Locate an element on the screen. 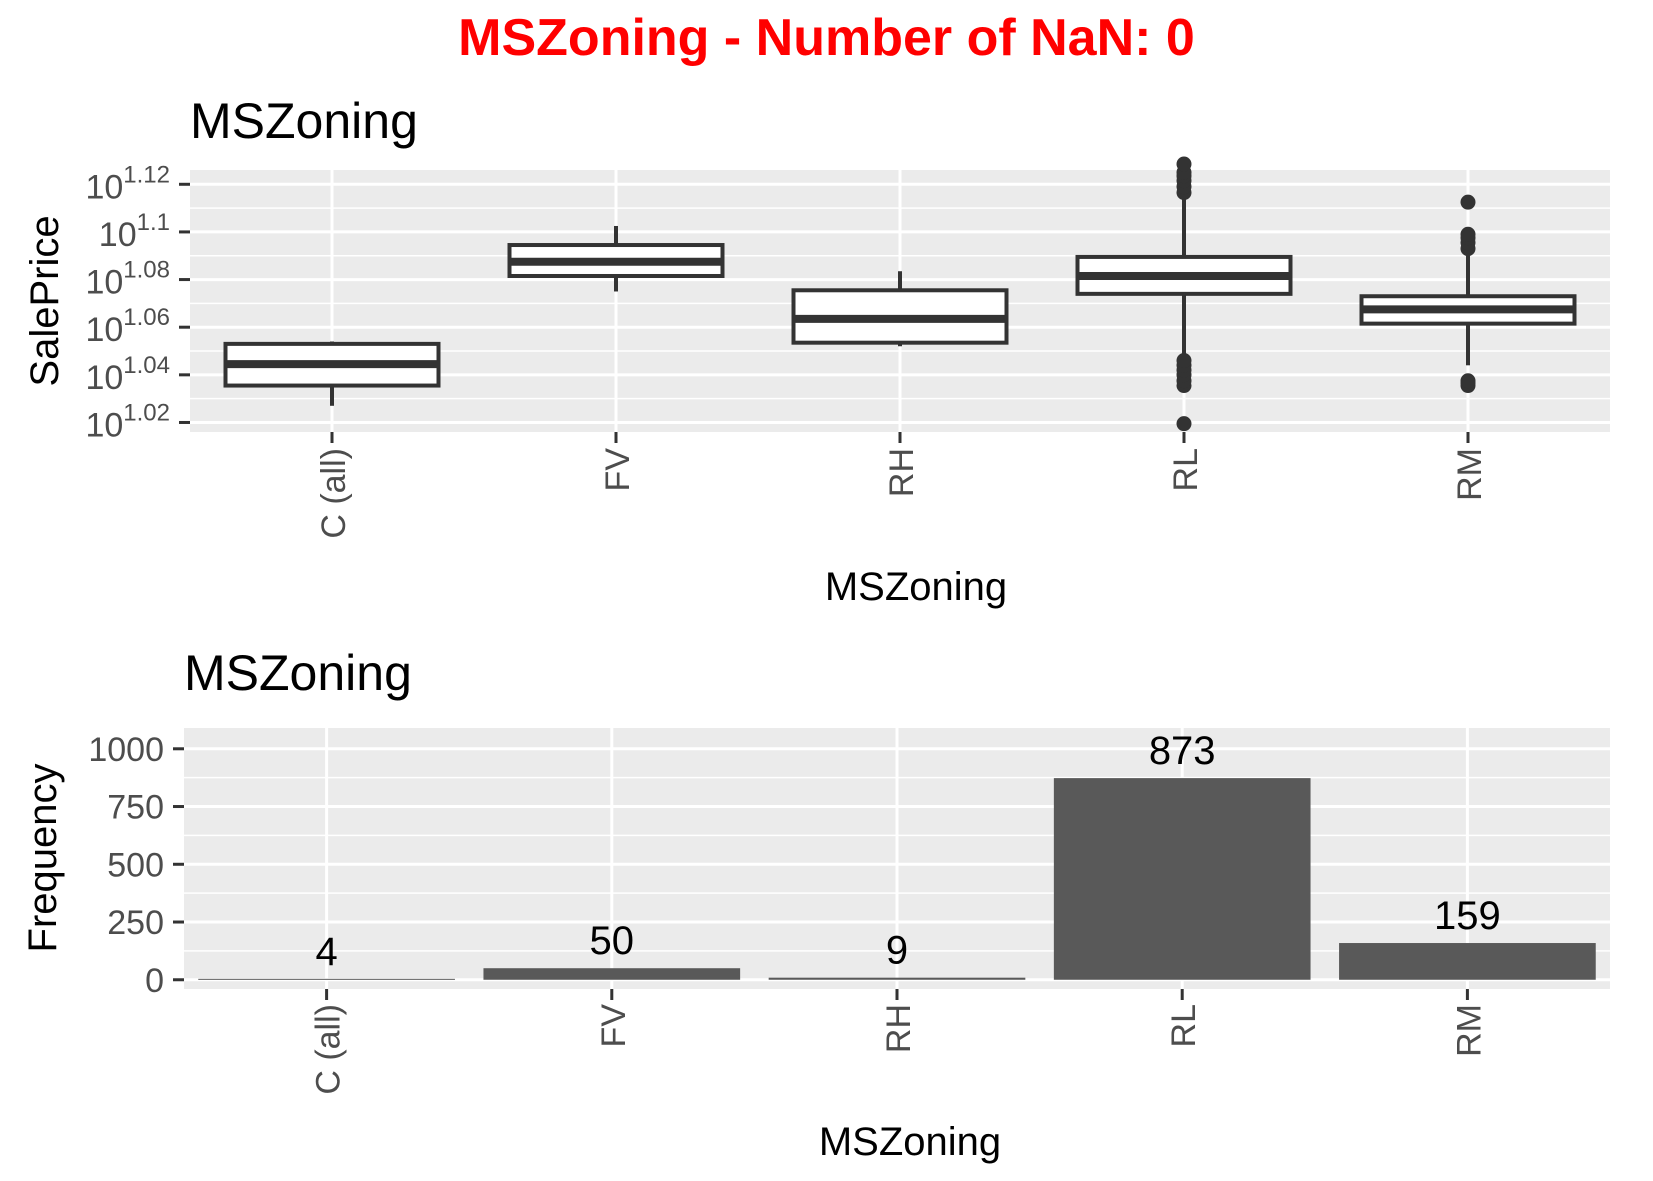 This screenshot has width=1653, height=1181. boxplot-y-tick-exponent: 1.04 is located at coordinates (146, 365).